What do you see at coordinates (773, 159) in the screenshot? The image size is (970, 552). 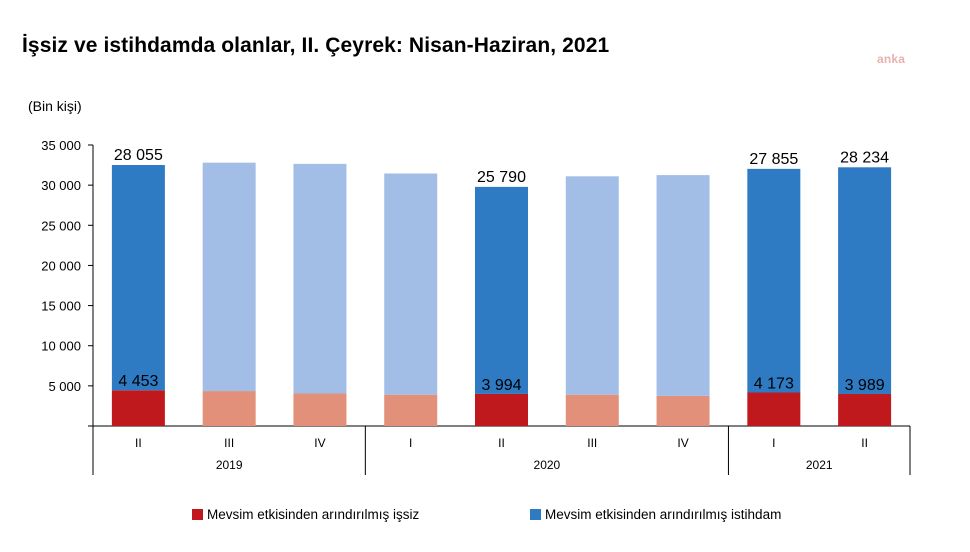 I see `data-label-employed: 27 855` at bounding box center [773, 159].